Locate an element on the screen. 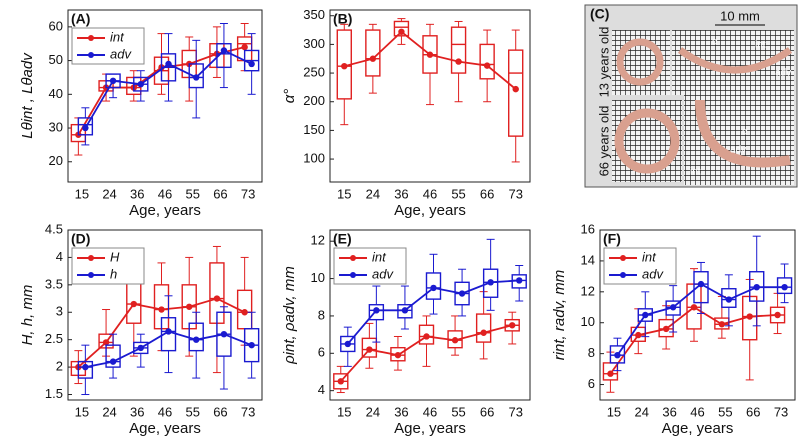 The width and height of the screenshot is (800, 445). y-tick-label: 250 is located at coordinates (314, 72).